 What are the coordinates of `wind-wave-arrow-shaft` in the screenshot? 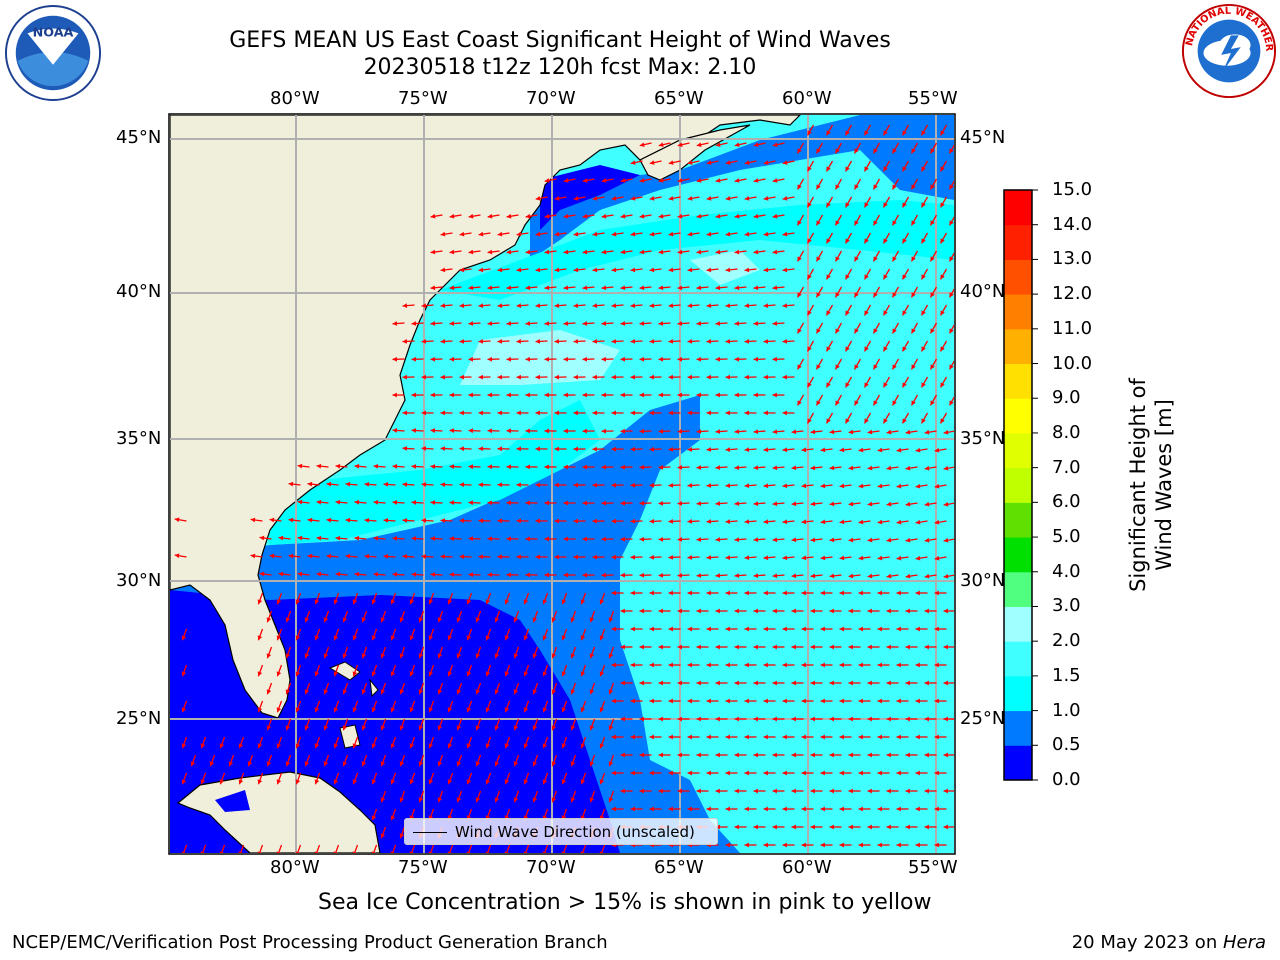 It's located at (603, 848).